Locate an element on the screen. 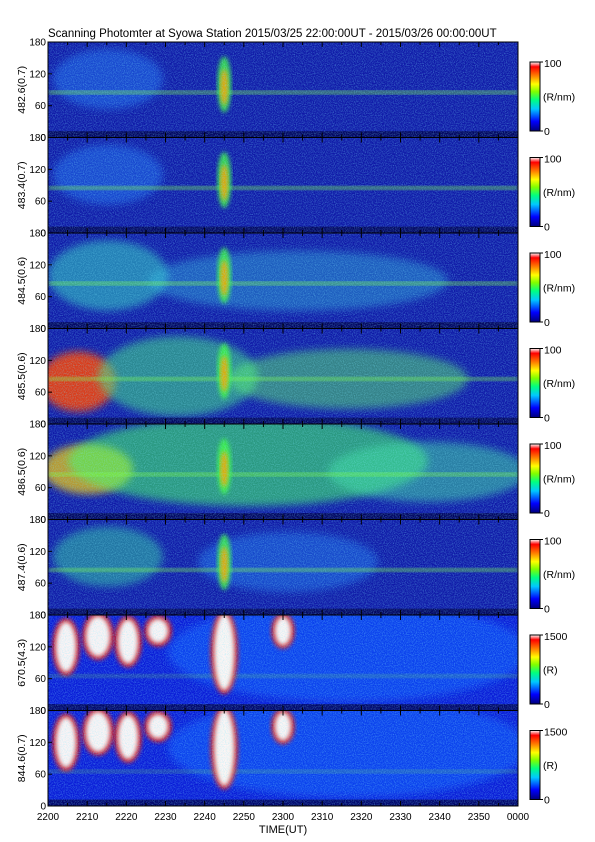 This screenshot has height=842, width=595. panel-ylabel: 485.5(0.6) is located at coordinates (22, 376).